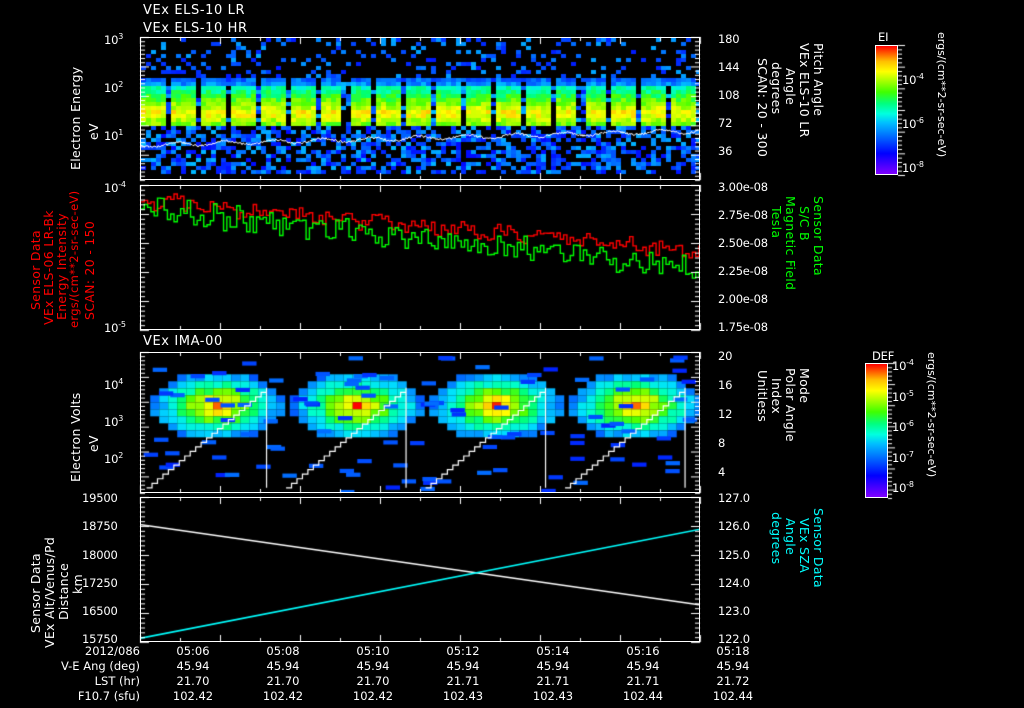 The width and height of the screenshot is (1024, 708). I want to click on f107-0: 102.42, so click(193, 696).